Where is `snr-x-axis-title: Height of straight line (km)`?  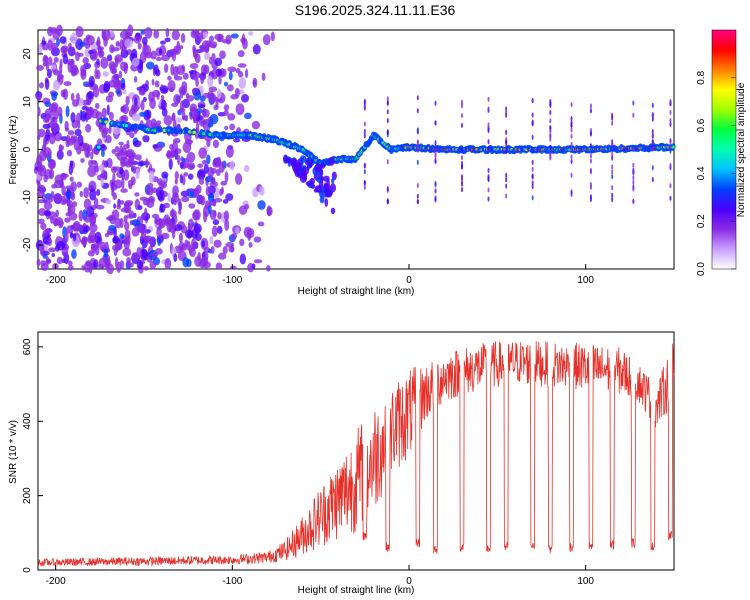 snr-x-axis-title: Height of straight line (km) is located at coordinates (356, 590).